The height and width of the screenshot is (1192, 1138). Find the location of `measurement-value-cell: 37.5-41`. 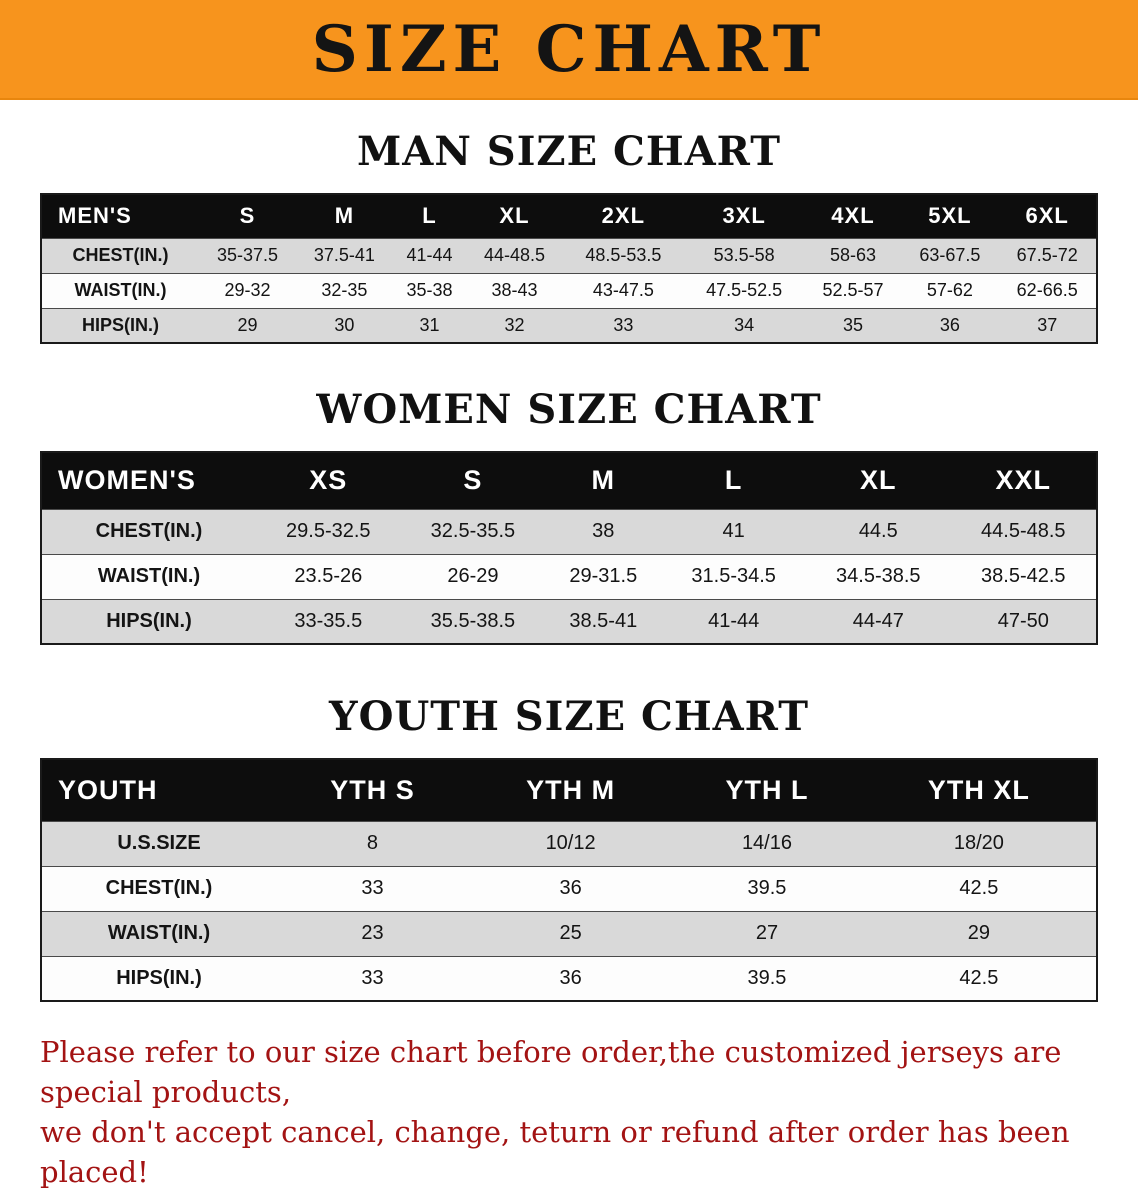

measurement-value-cell: 37.5-41 is located at coordinates (344, 255).